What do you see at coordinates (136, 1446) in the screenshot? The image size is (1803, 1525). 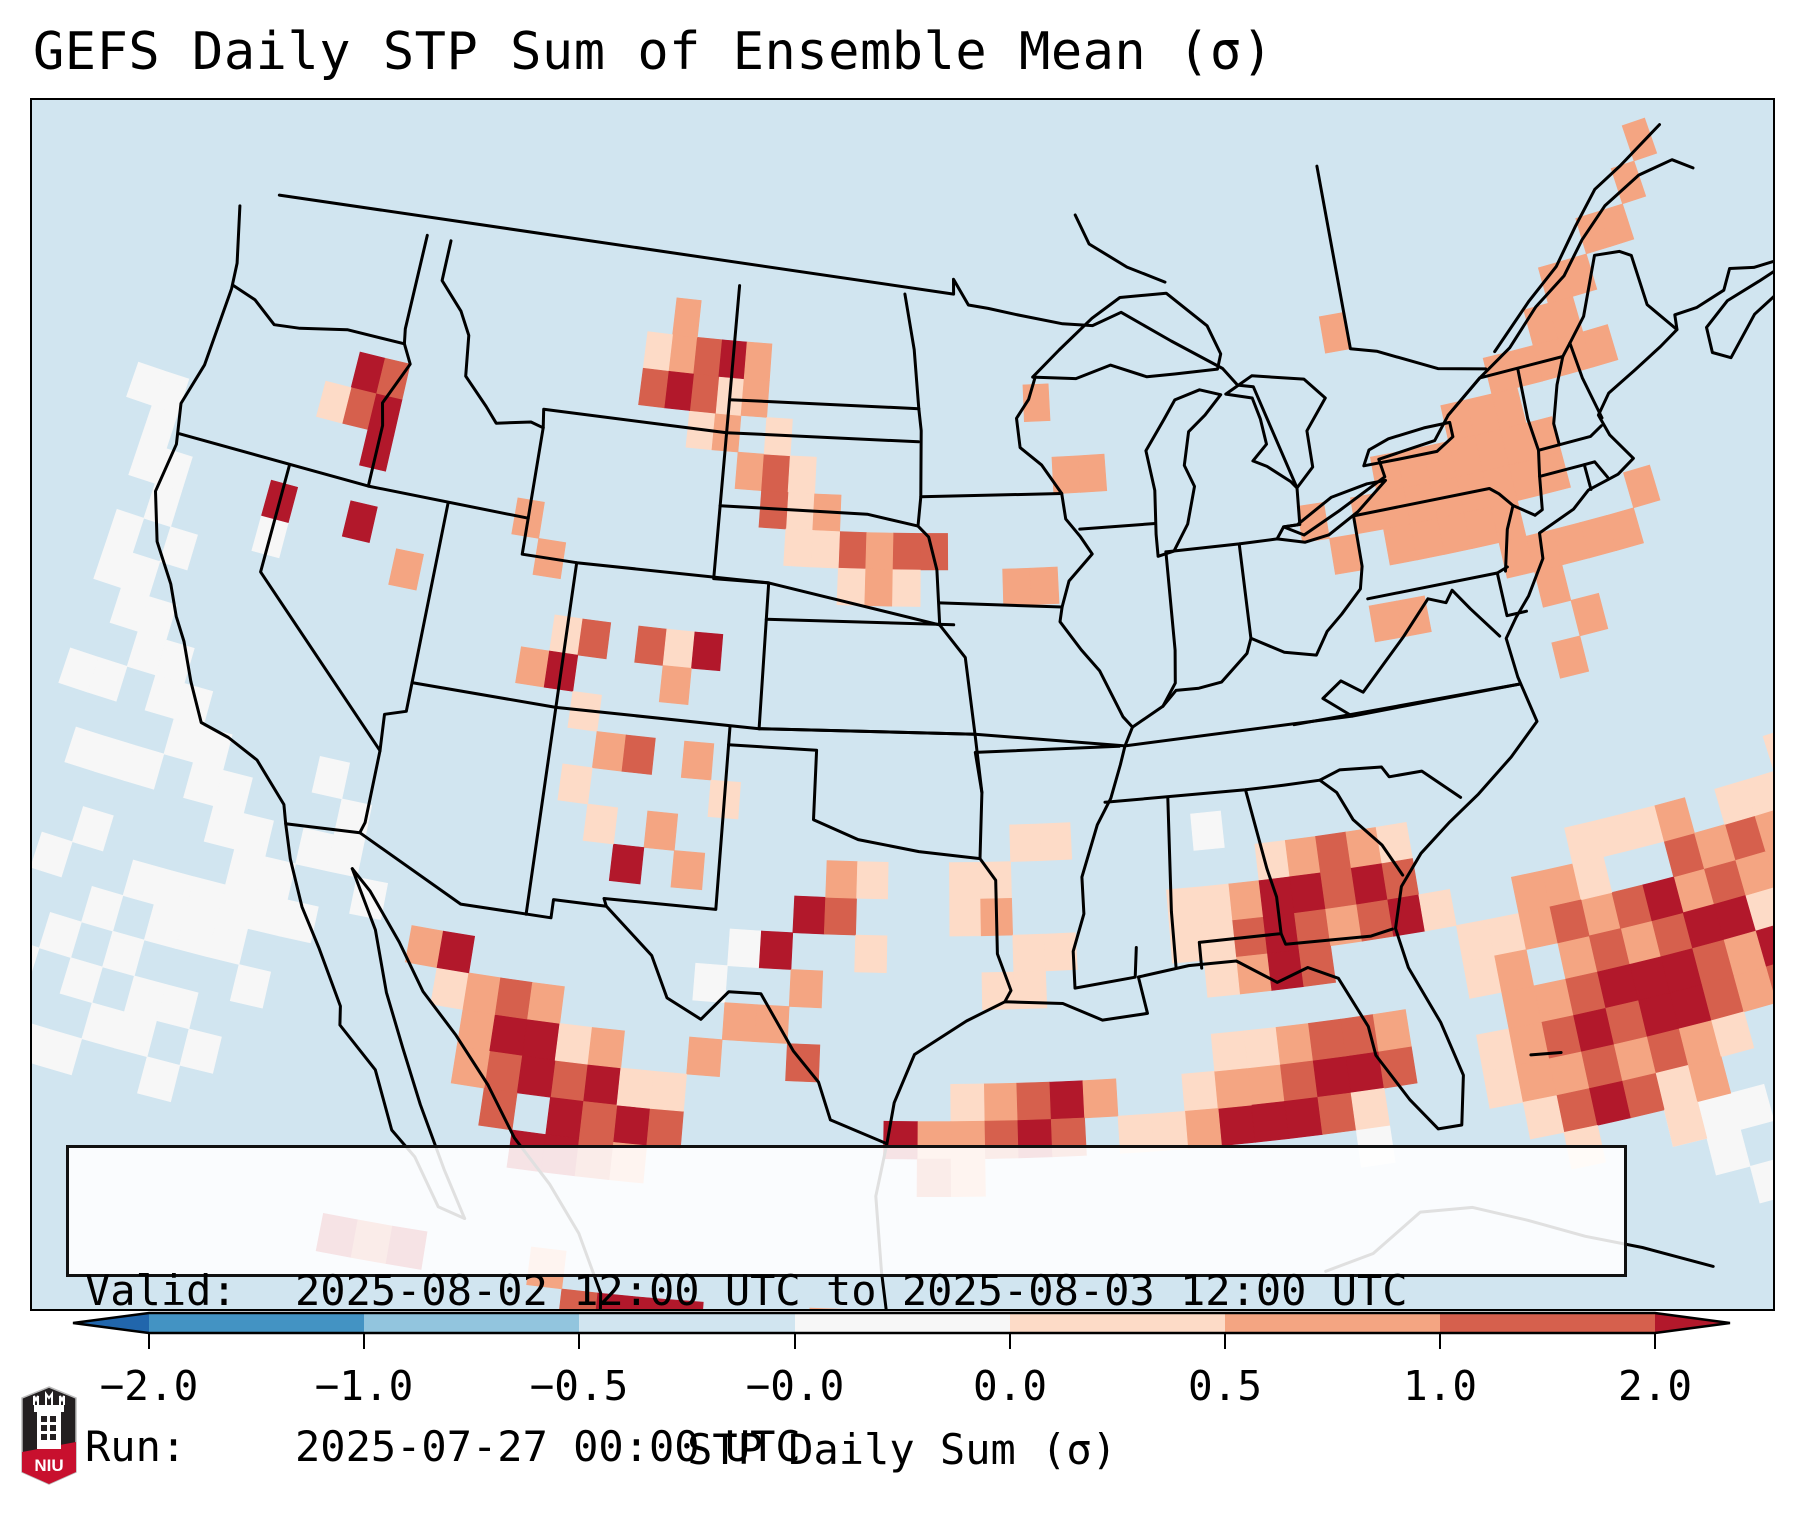 I see `run-label: Run:` at bounding box center [136, 1446].